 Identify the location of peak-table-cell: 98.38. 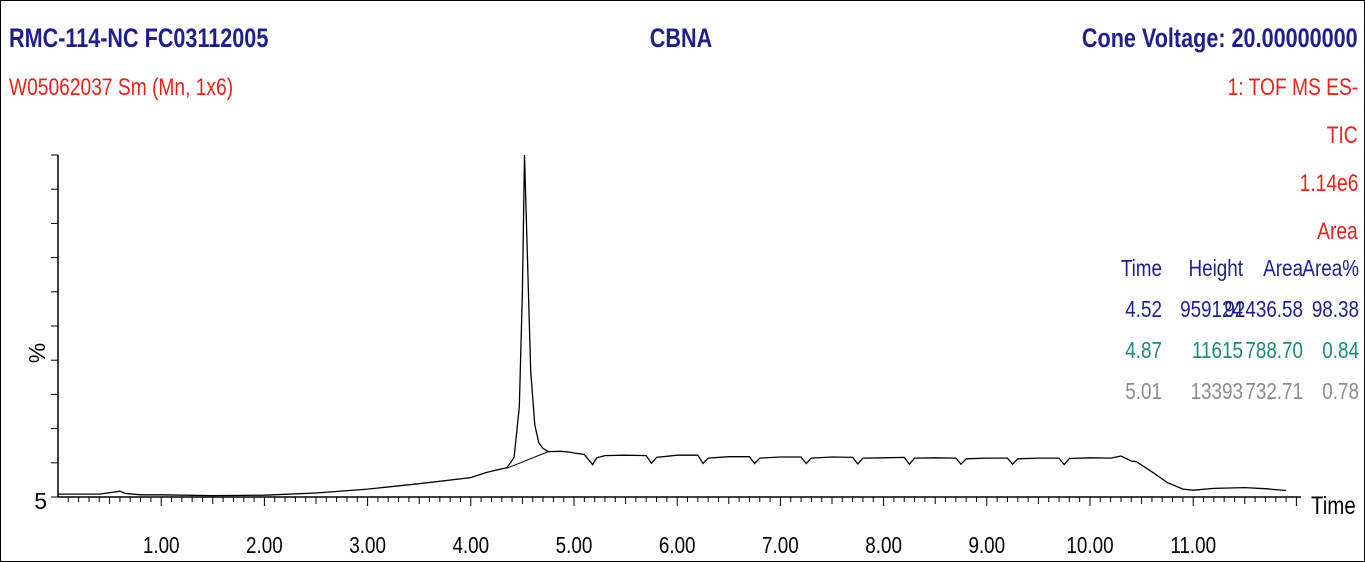
(1335, 309).